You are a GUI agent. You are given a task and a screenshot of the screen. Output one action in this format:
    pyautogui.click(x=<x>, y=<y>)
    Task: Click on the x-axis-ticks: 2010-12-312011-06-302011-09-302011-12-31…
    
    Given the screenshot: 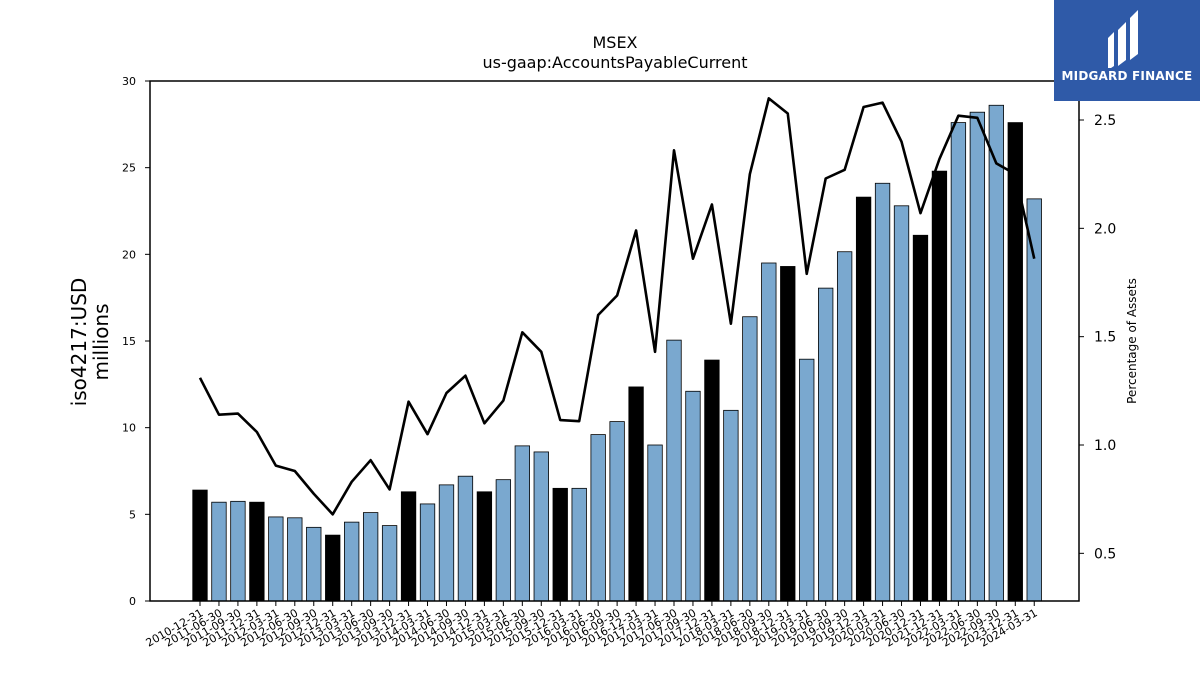 What is the action you would take?
    pyautogui.click(x=592, y=625)
    